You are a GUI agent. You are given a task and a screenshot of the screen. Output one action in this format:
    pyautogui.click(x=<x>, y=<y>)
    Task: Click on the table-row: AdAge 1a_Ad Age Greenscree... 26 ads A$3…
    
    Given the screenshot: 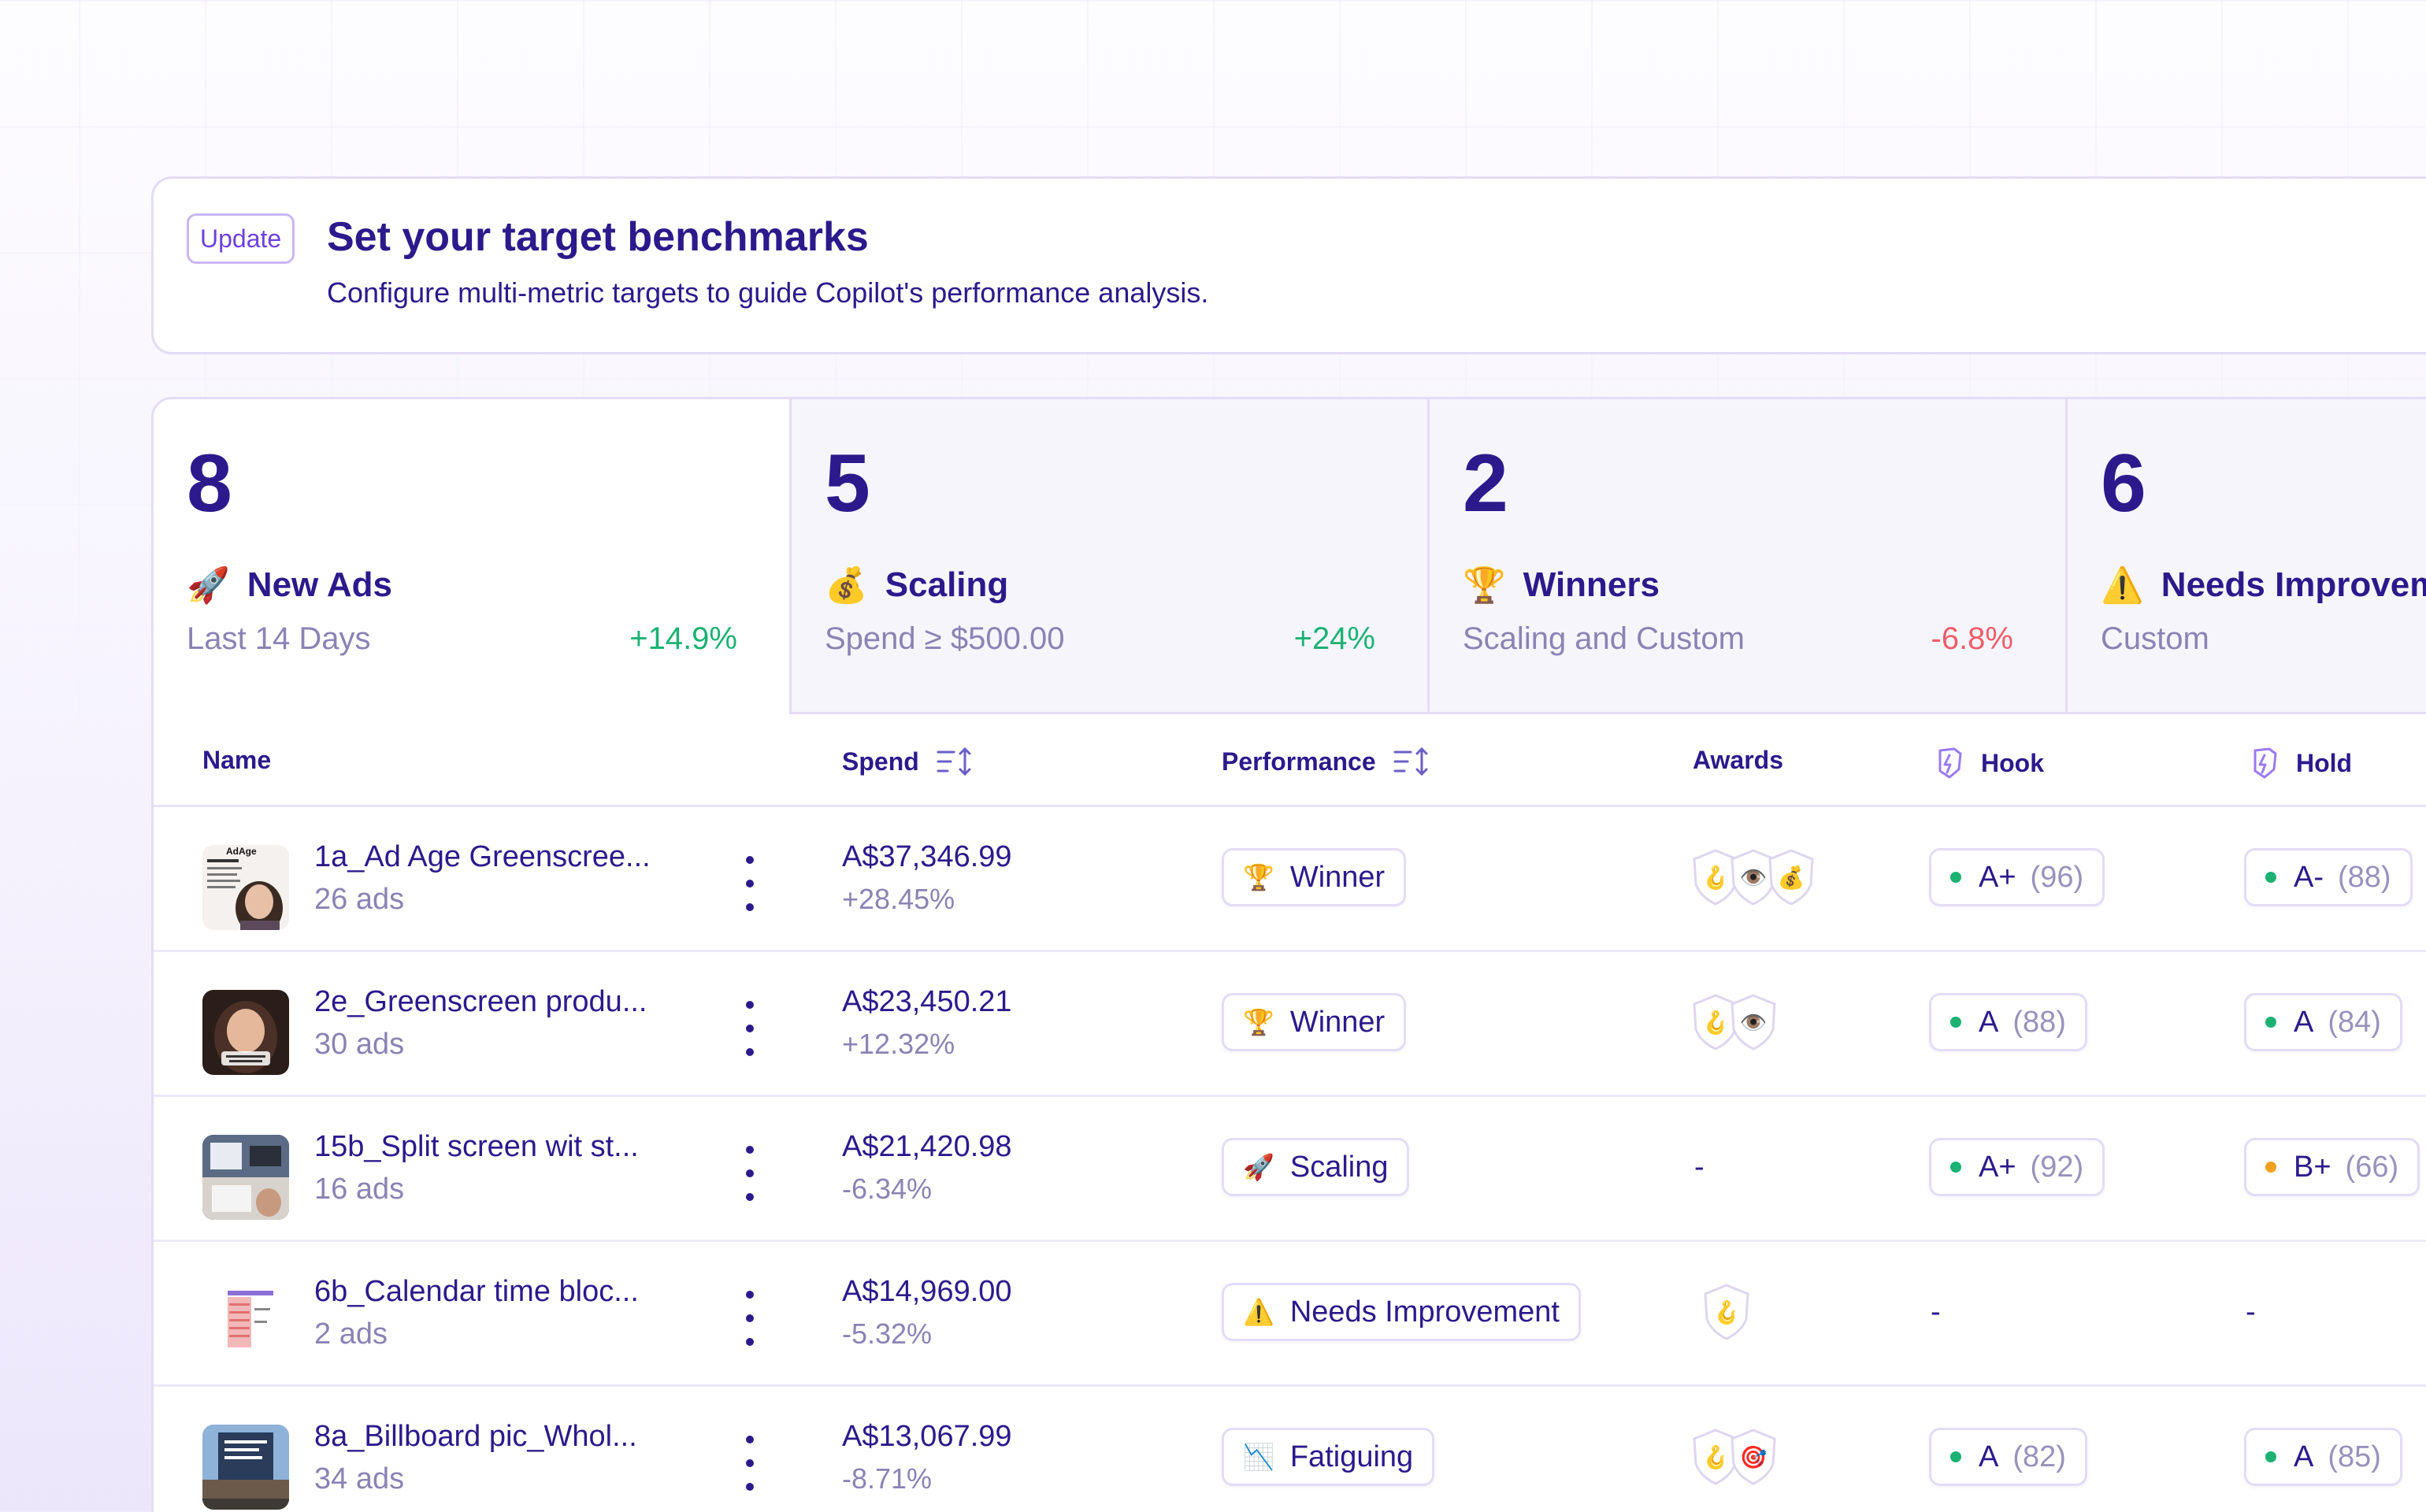 What is the action you would take?
    pyautogui.click(x=1290, y=879)
    